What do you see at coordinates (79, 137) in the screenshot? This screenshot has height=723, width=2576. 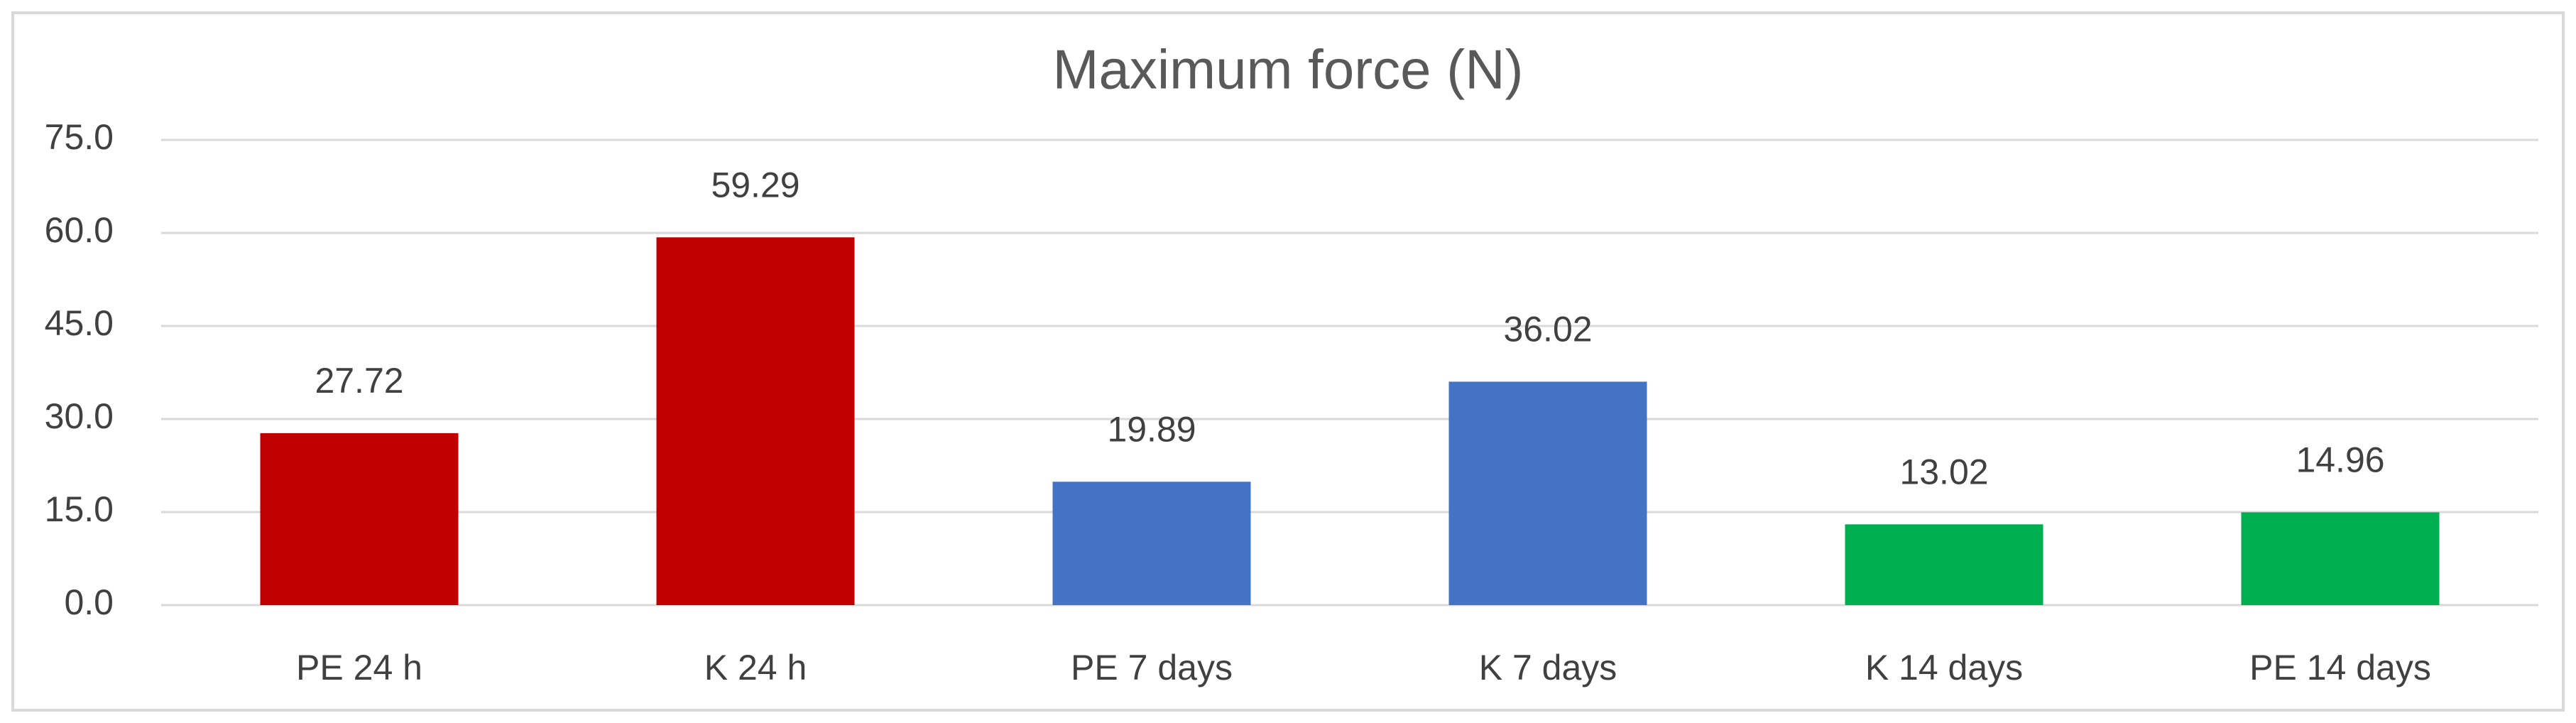 I see `y-tick-label: 75.0` at bounding box center [79, 137].